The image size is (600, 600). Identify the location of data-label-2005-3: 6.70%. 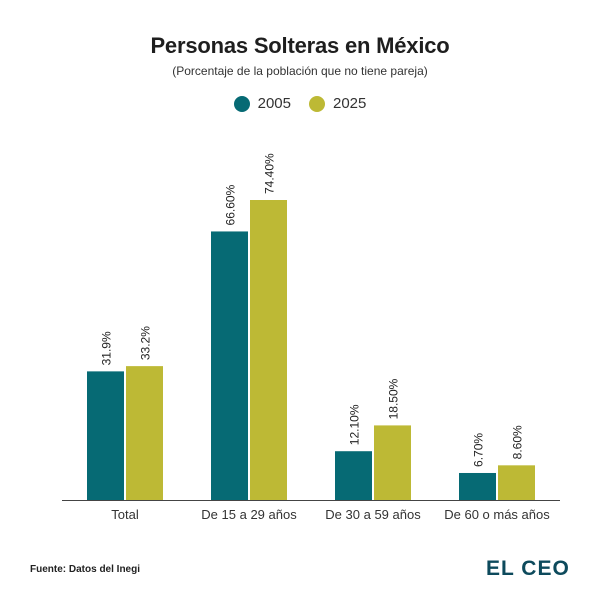
(479, 450).